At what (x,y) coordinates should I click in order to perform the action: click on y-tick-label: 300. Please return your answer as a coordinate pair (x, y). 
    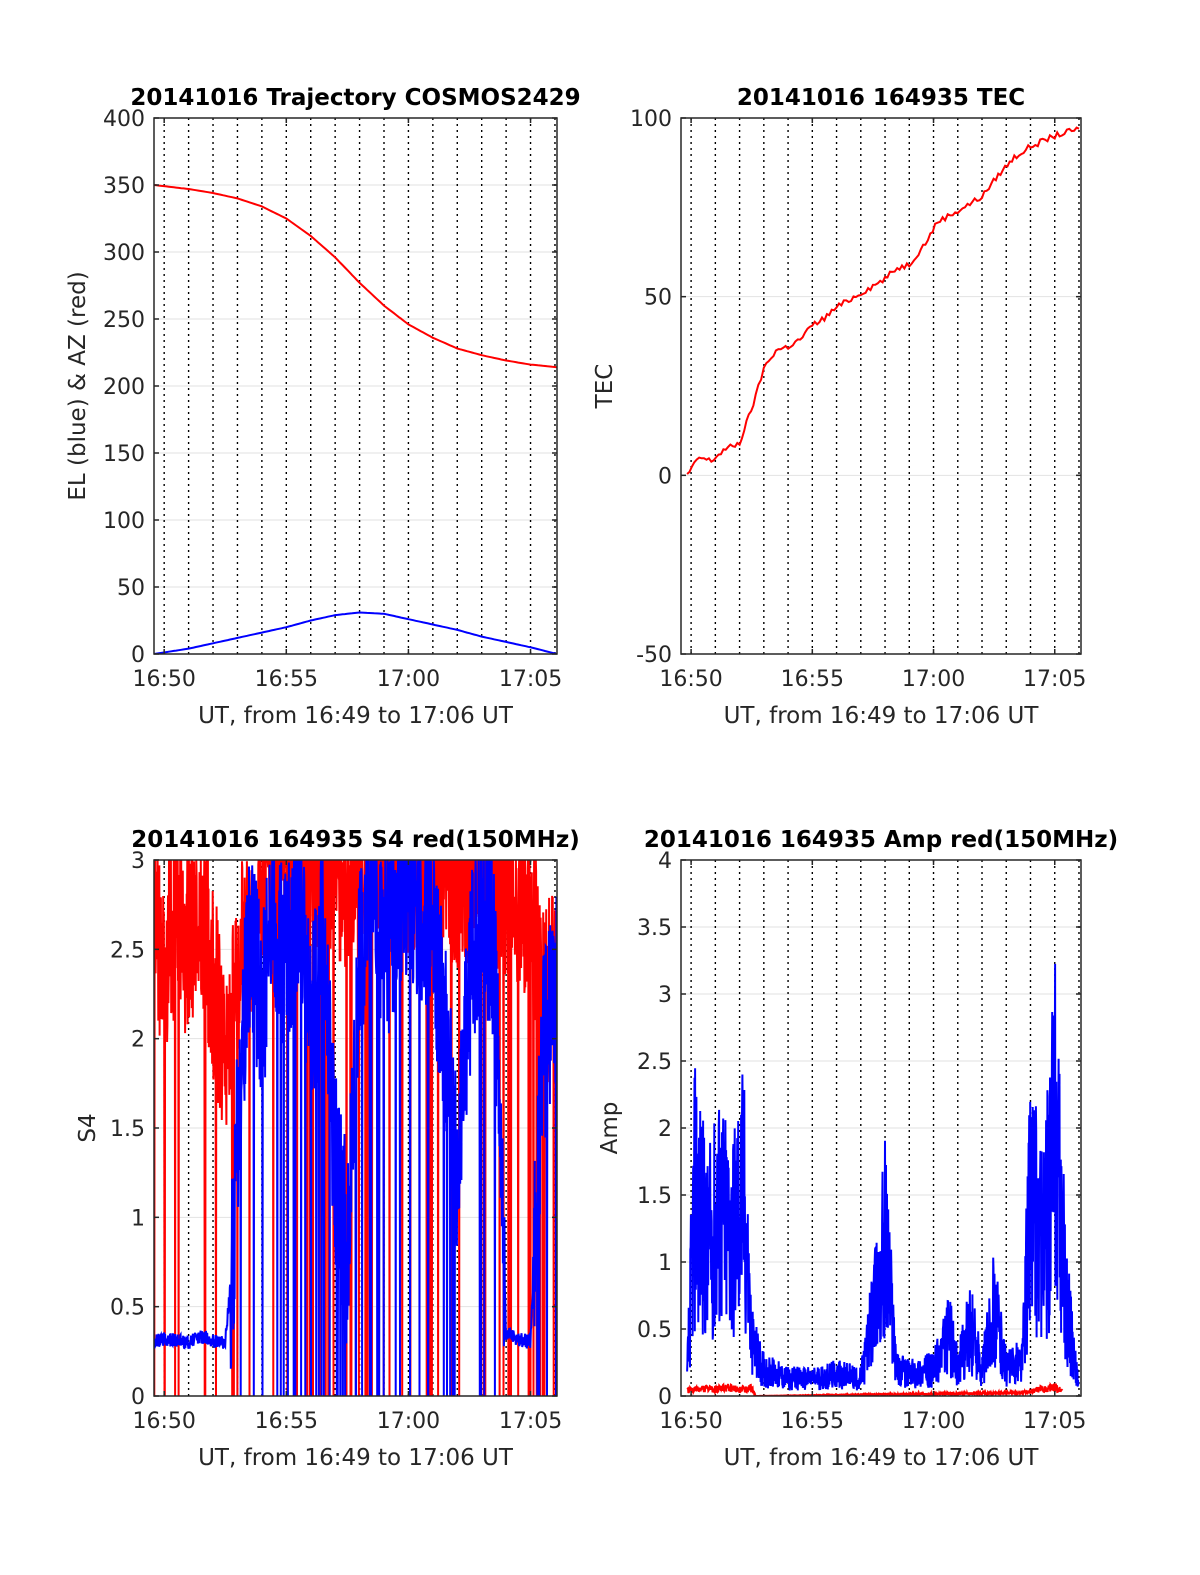
    Looking at the image, I should click on (124, 253).